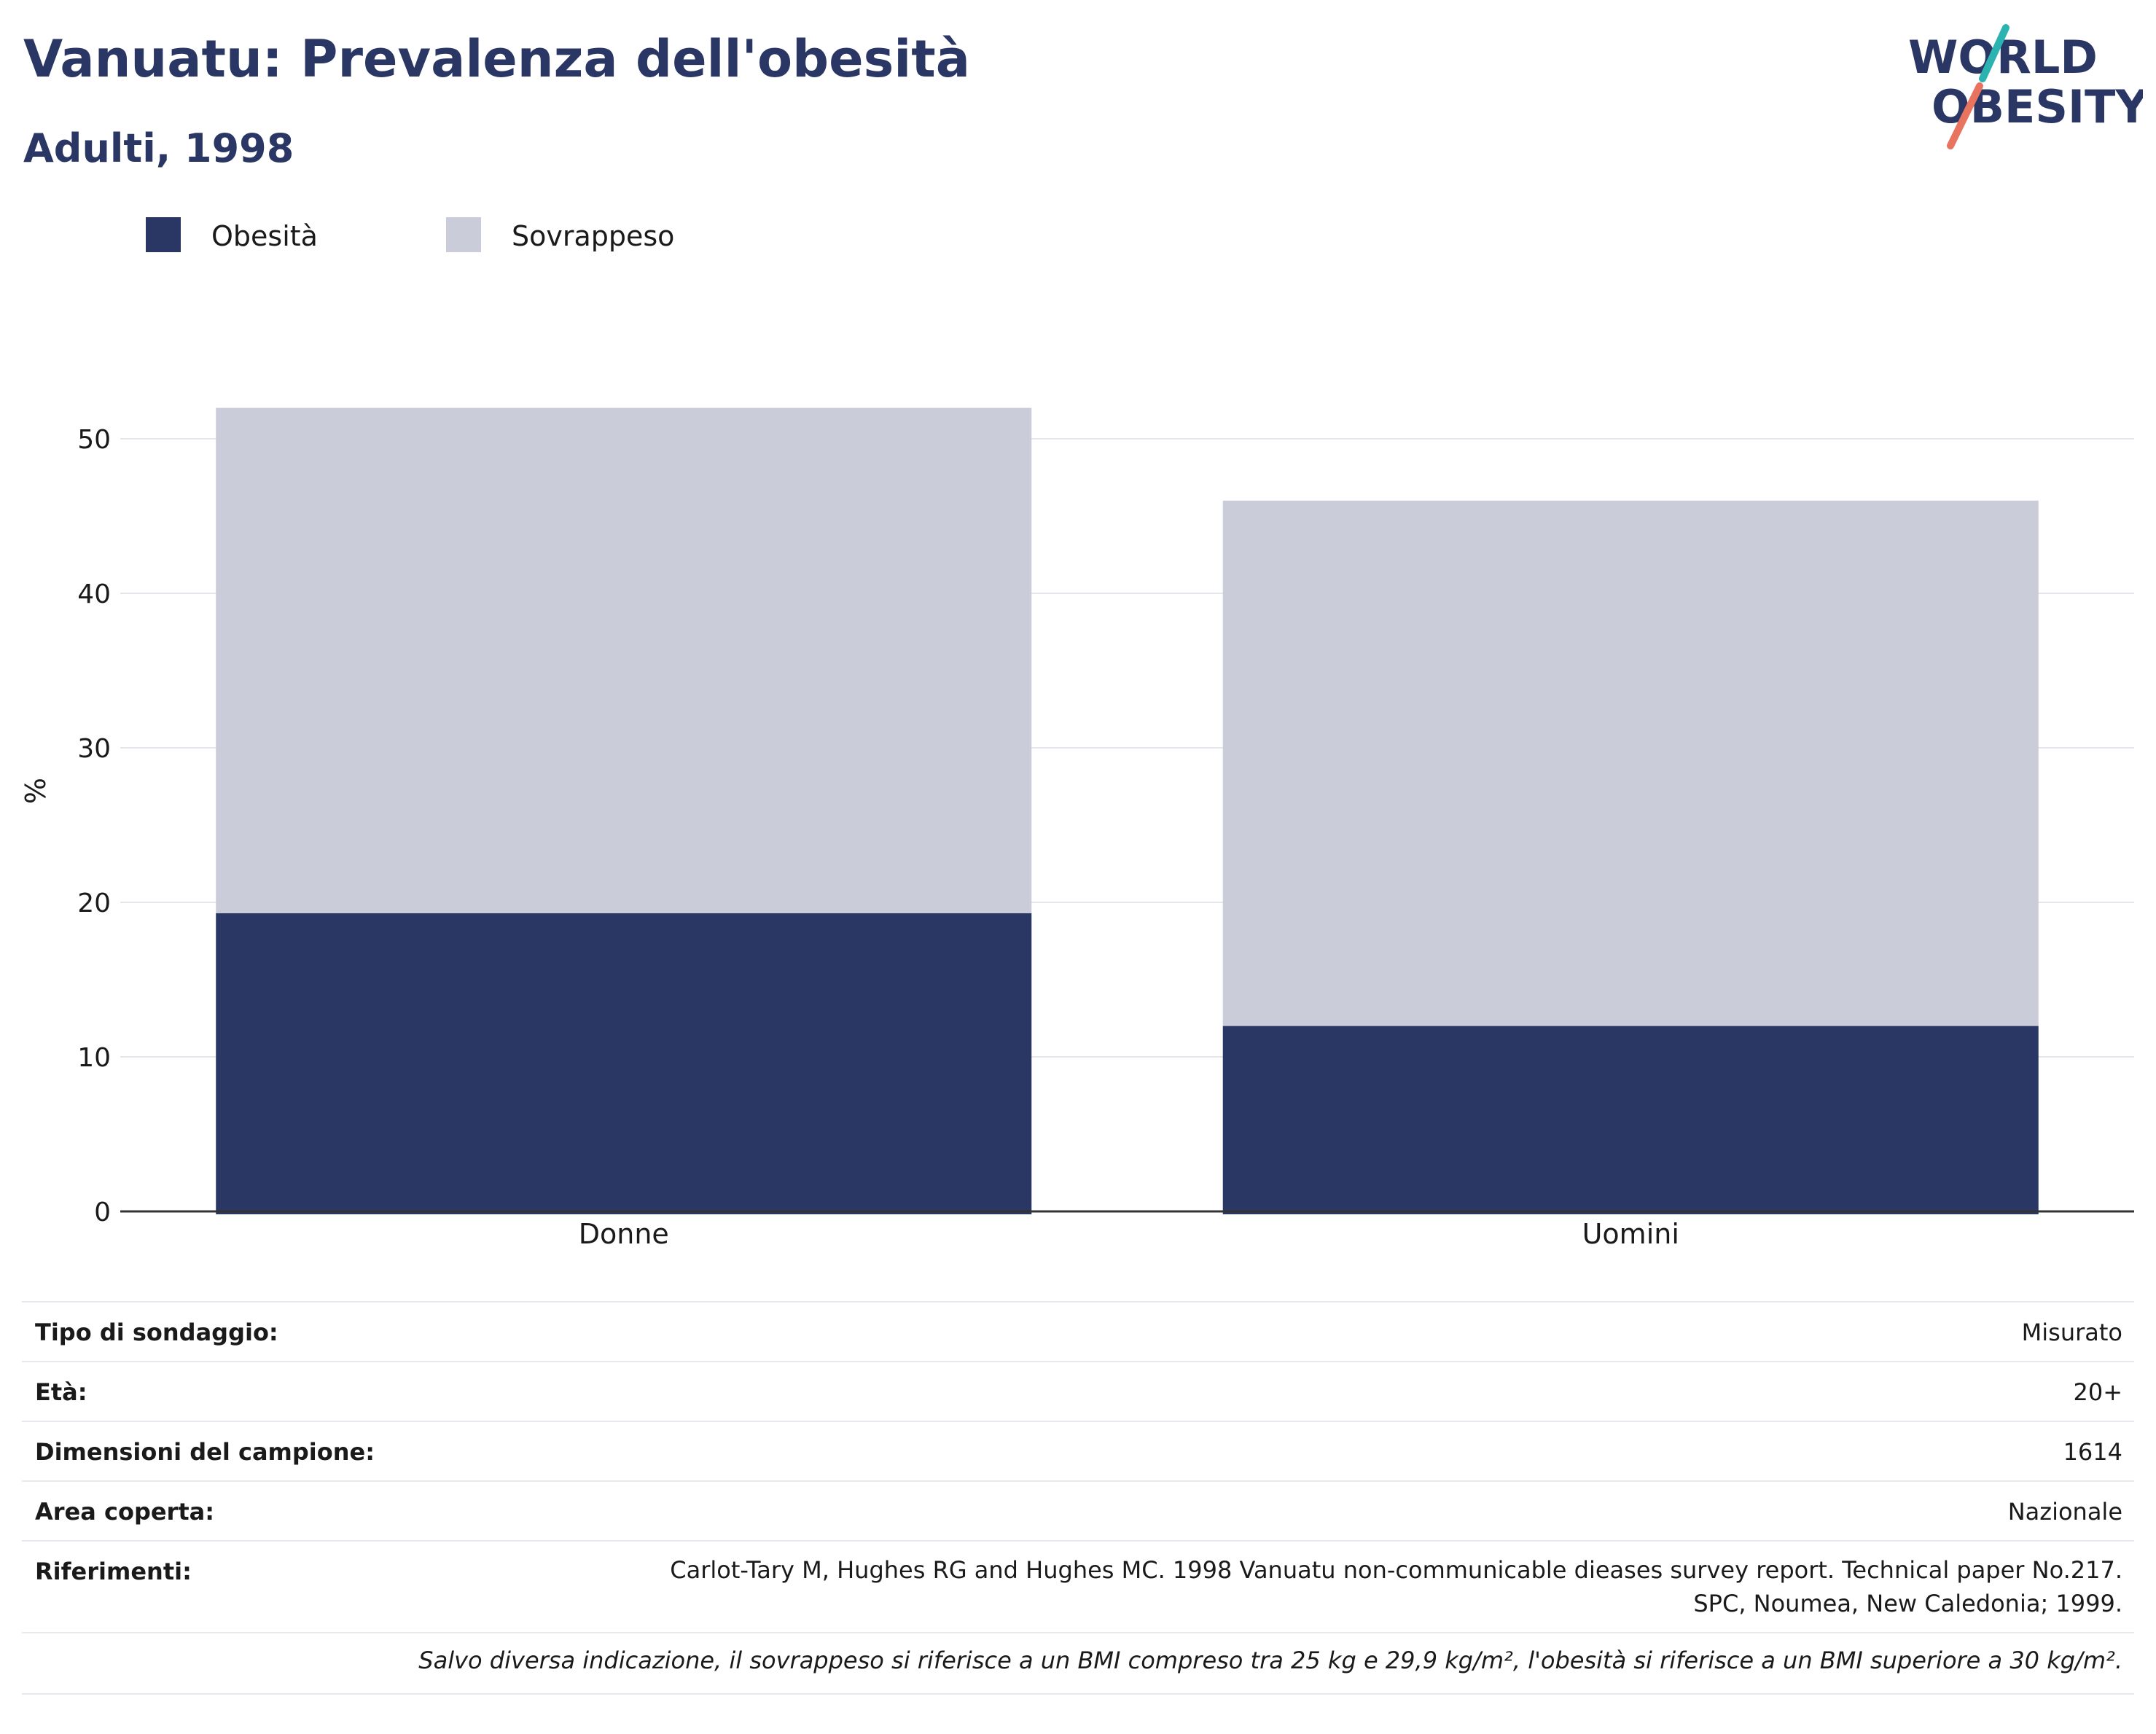 The image size is (2156, 1734). Describe the element at coordinates (163, 234) in the screenshot. I see `legend-swatch-obesity` at that location.